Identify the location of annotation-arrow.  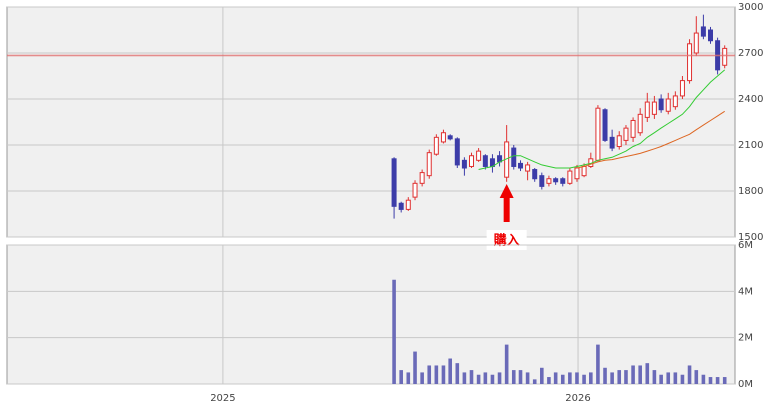
(506, 203).